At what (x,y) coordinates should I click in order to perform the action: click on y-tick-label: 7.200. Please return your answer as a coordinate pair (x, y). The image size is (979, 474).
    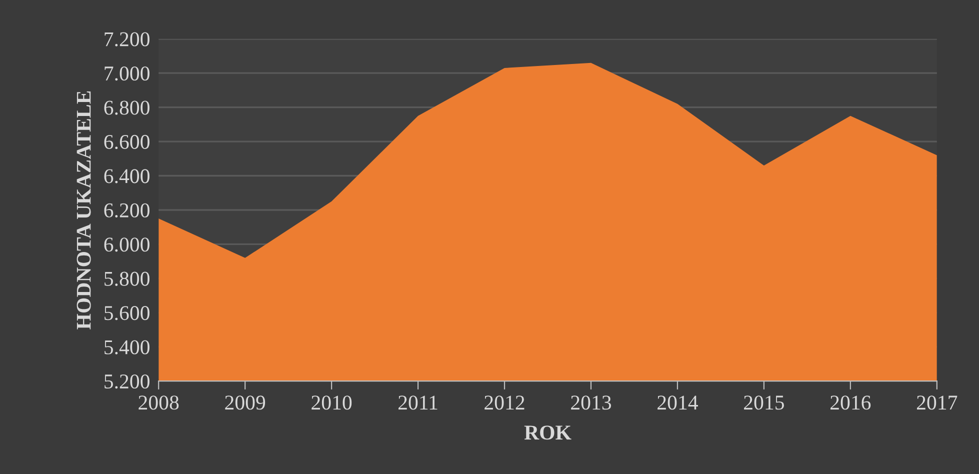
    Looking at the image, I should click on (127, 39).